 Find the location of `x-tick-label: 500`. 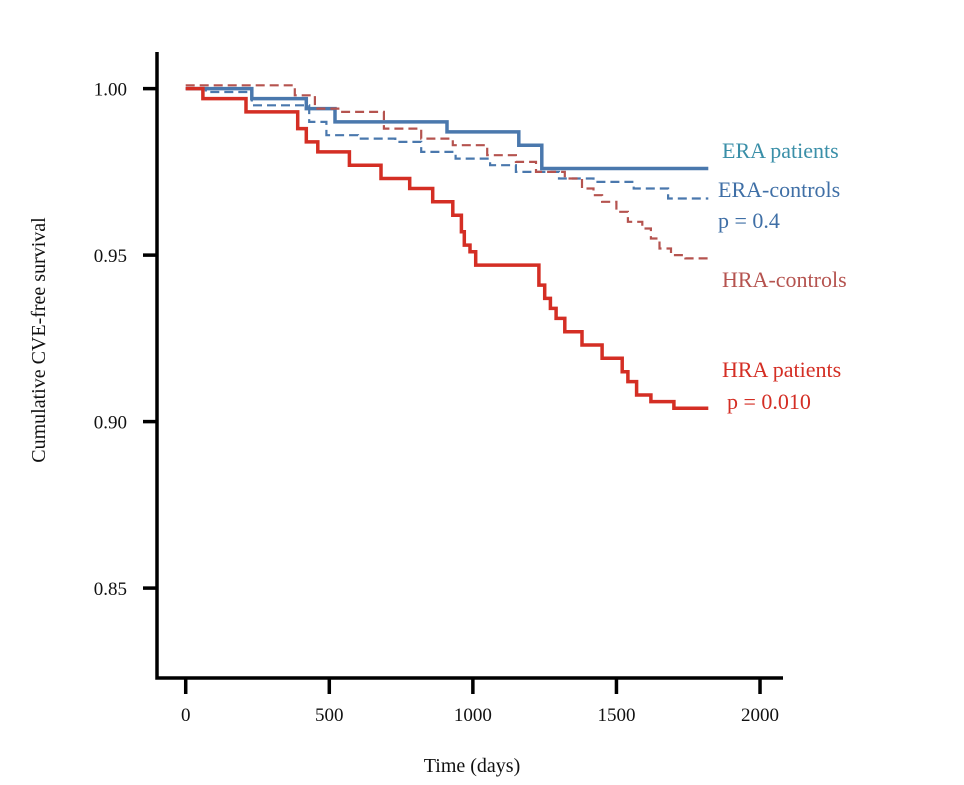

x-tick-label: 500 is located at coordinates (329, 715).